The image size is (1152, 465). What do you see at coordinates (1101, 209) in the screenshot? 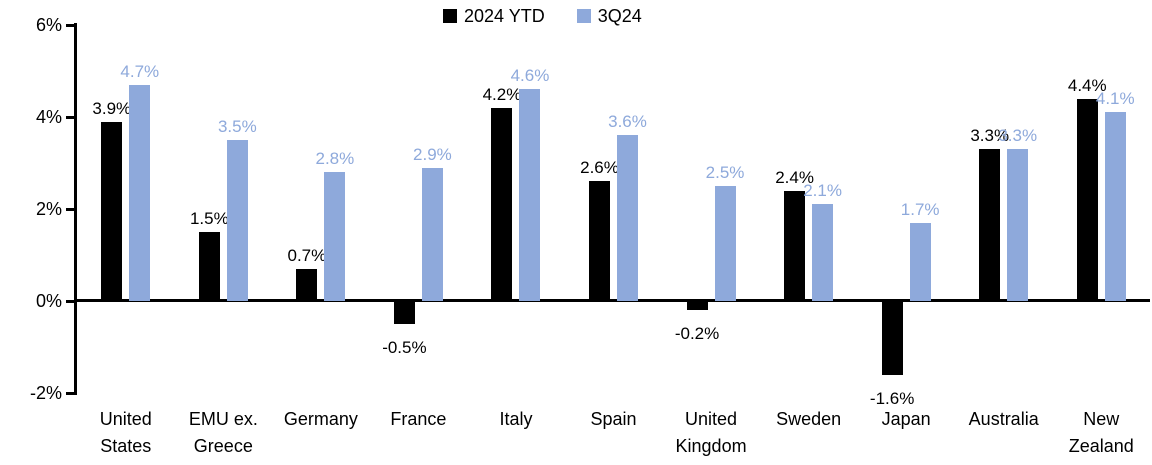
I see `category-group: 4.4% 4.1%` at bounding box center [1101, 209].